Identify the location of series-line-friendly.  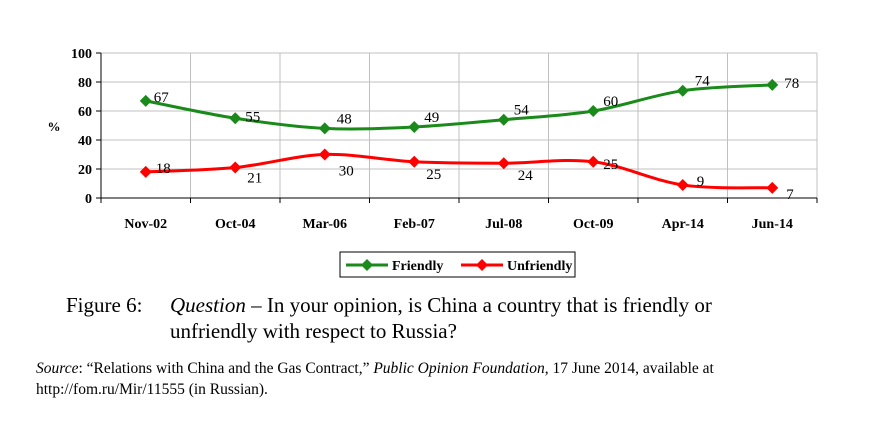
(459, 107).